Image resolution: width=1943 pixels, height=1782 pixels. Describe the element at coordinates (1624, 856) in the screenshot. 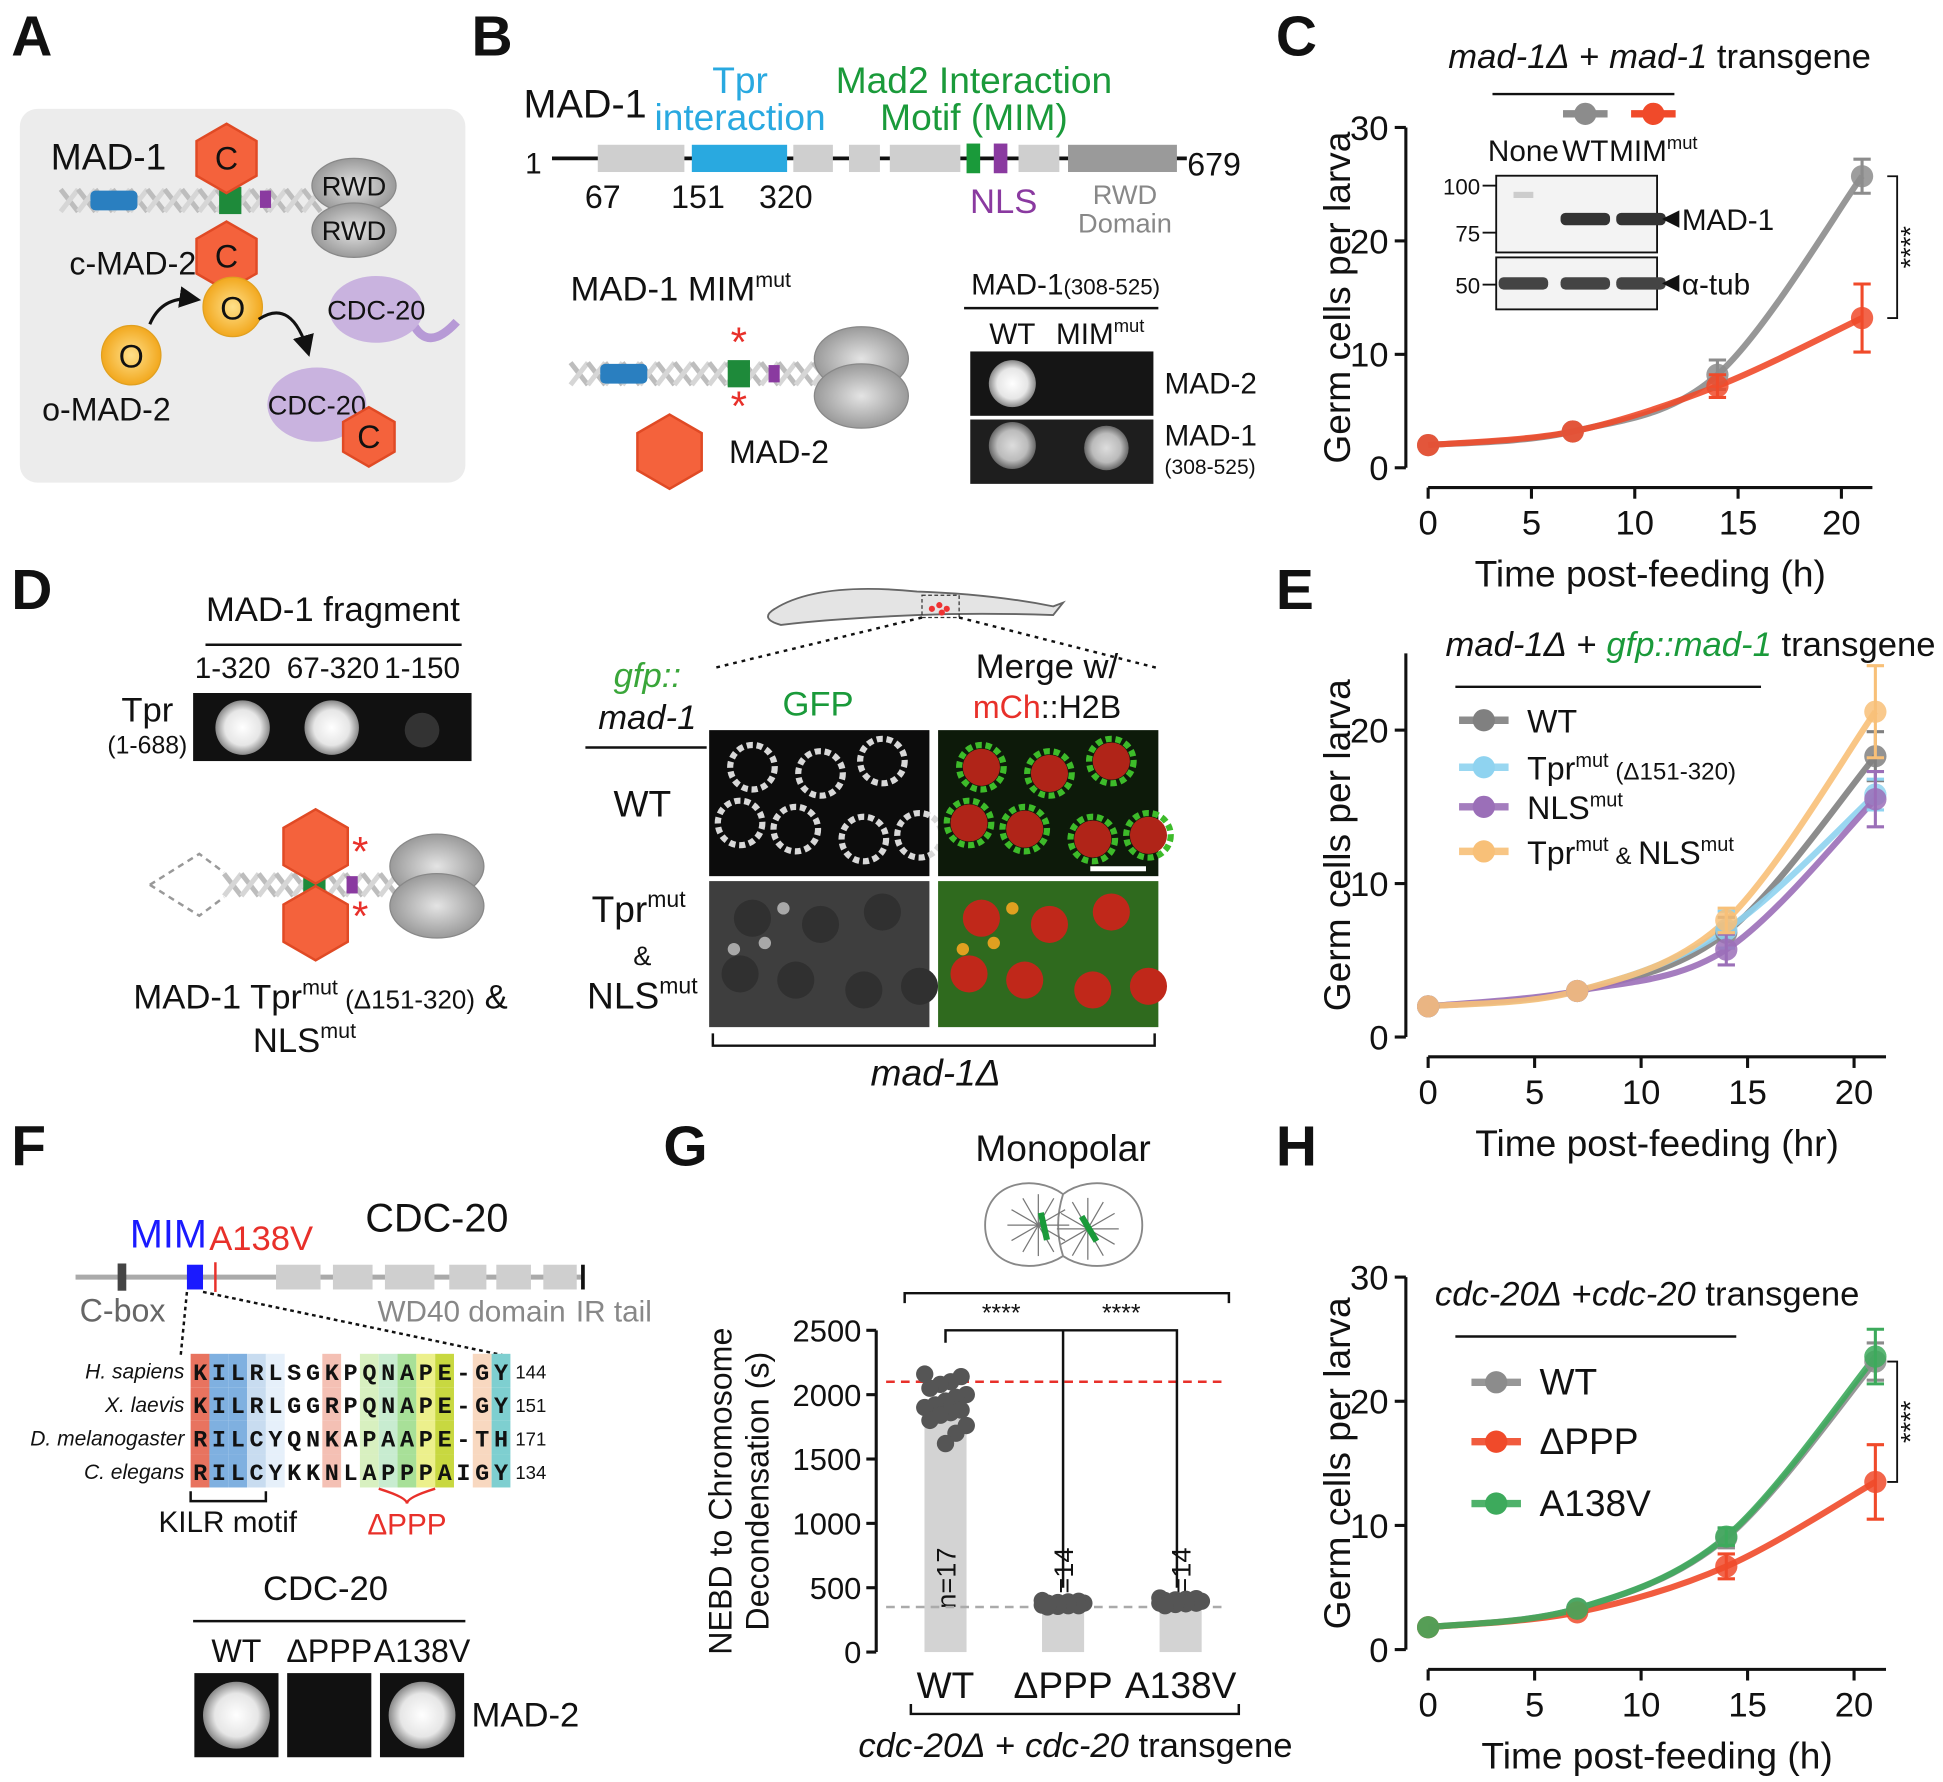

I see `legend-label-part: &` at that location.